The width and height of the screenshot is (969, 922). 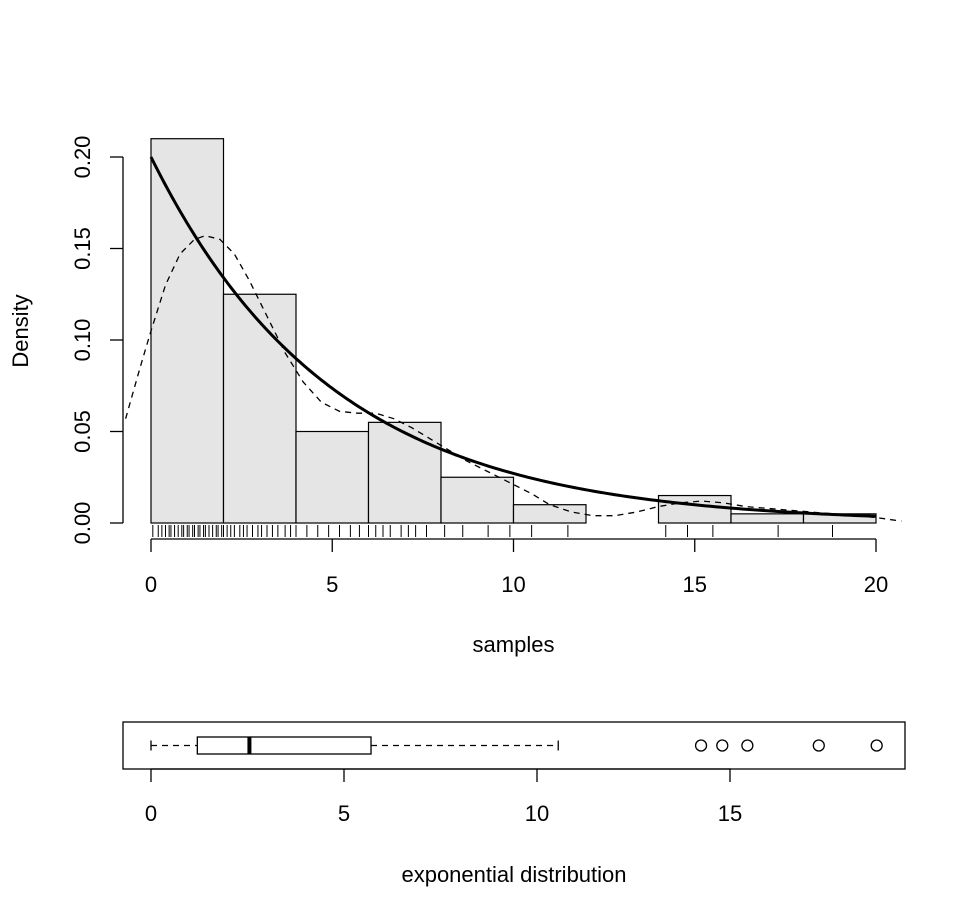 What do you see at coordinates (82, 248) in the screenshot?
I see `y-tick-label: 0.15` at bounding box center [82, 248].